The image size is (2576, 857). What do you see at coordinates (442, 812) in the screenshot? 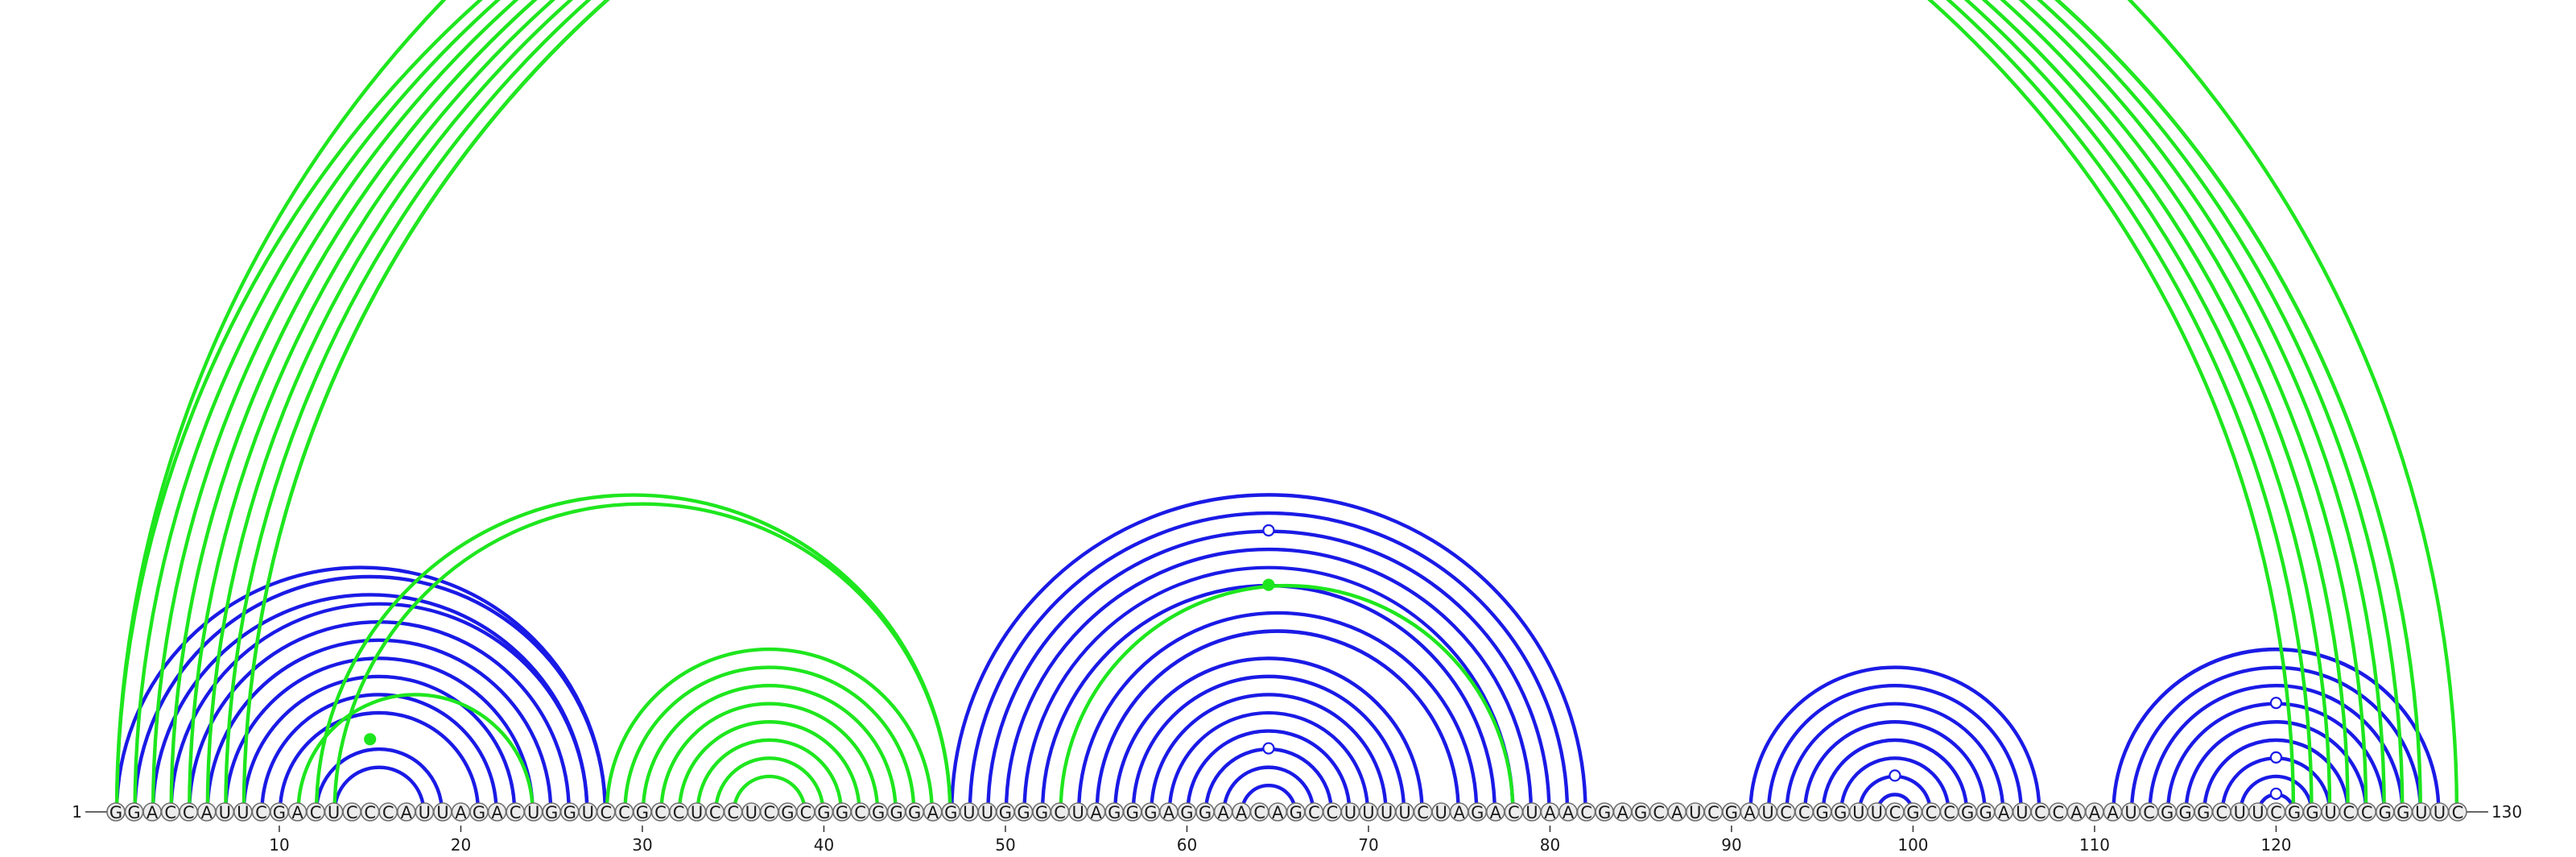
I see `nucleotide-19: U` at bounding box center [442, 812].